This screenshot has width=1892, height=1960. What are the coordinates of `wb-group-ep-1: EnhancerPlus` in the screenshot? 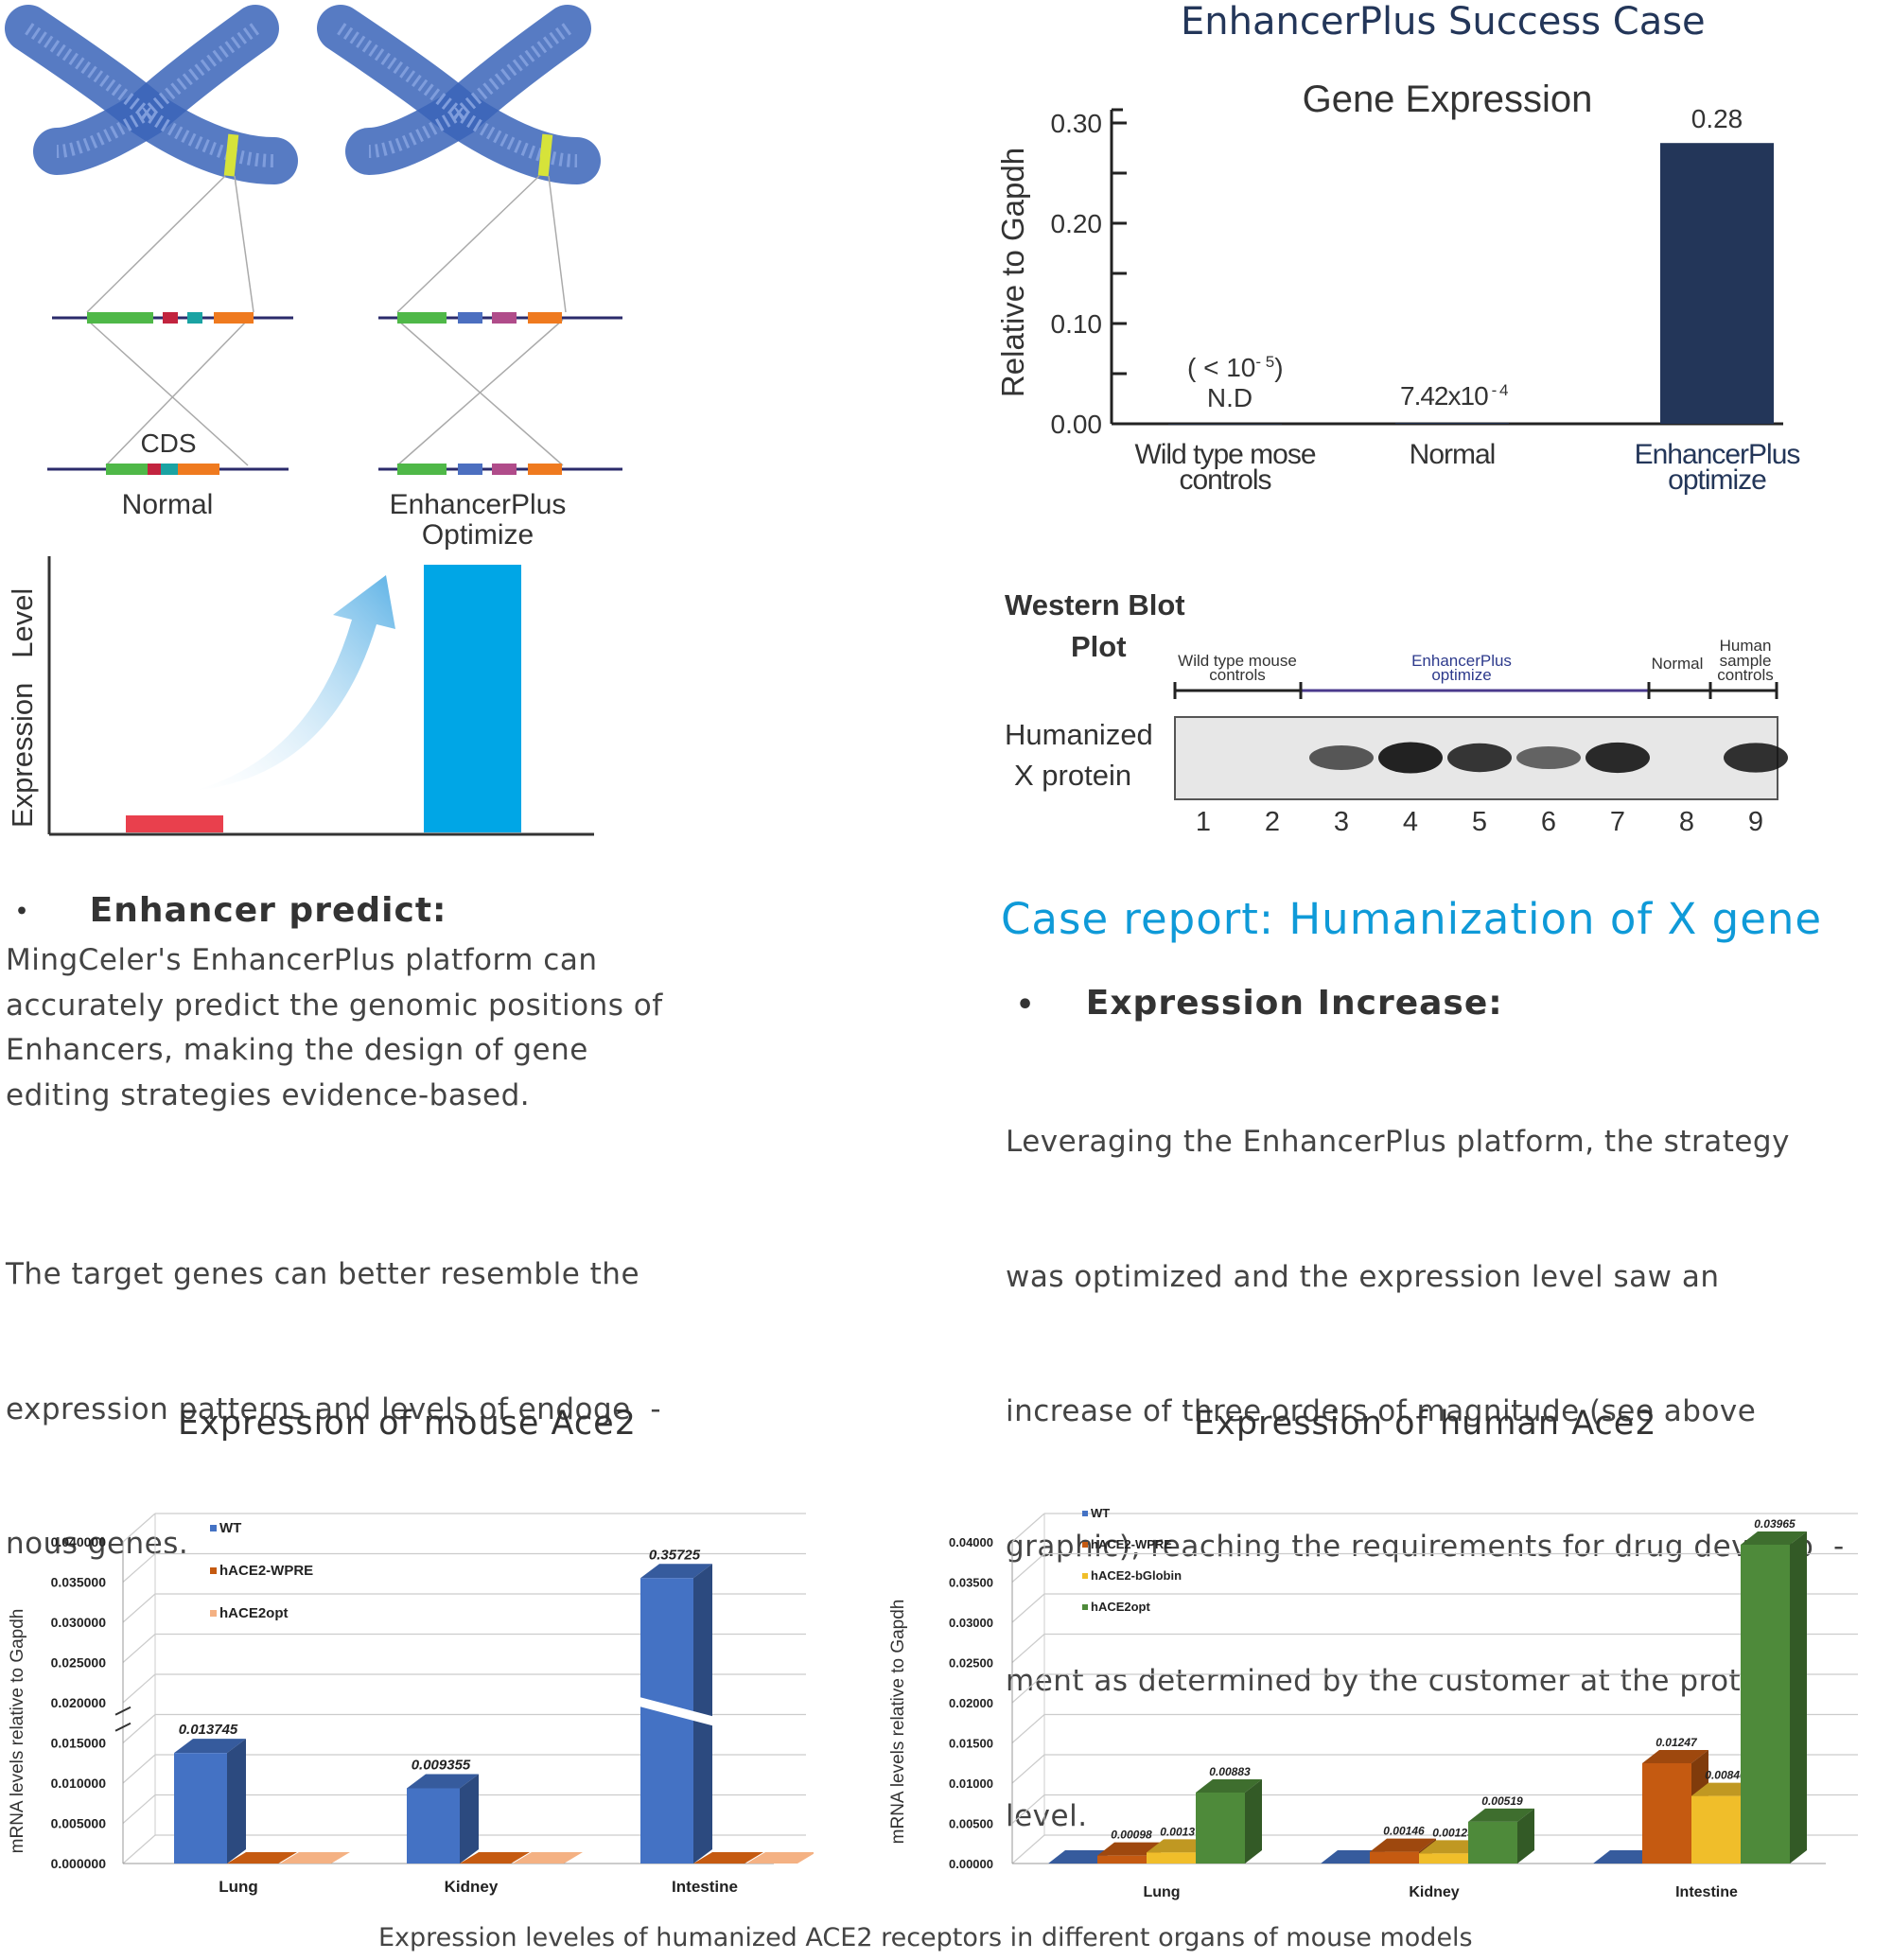 It's located at (1461, 661).